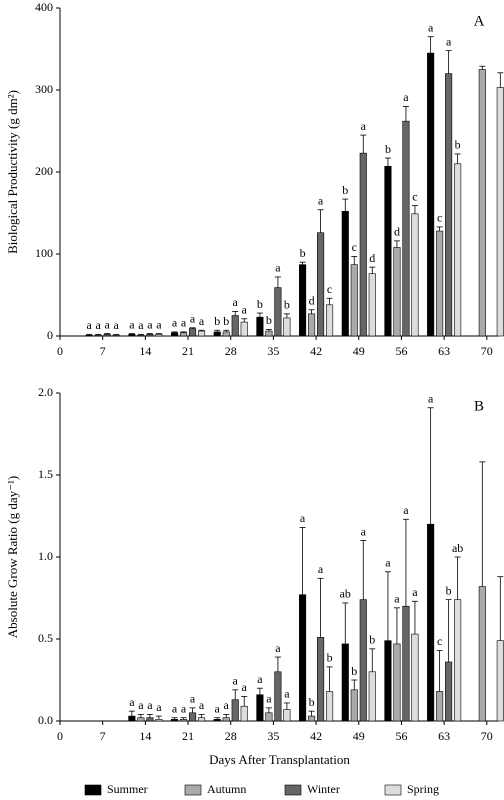  I want to click on significance-letter: ab, so click(345, 594).